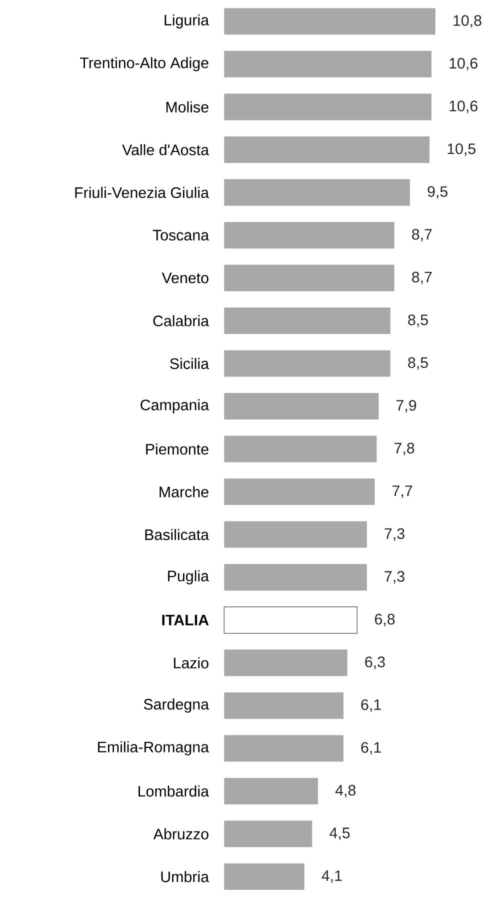 This screenshot has height=898, width=494. What do you see at coordinates (185, 620) in the screenshot?
I see `y-tick-label: ITALIA` at bounding box center [185, 620].